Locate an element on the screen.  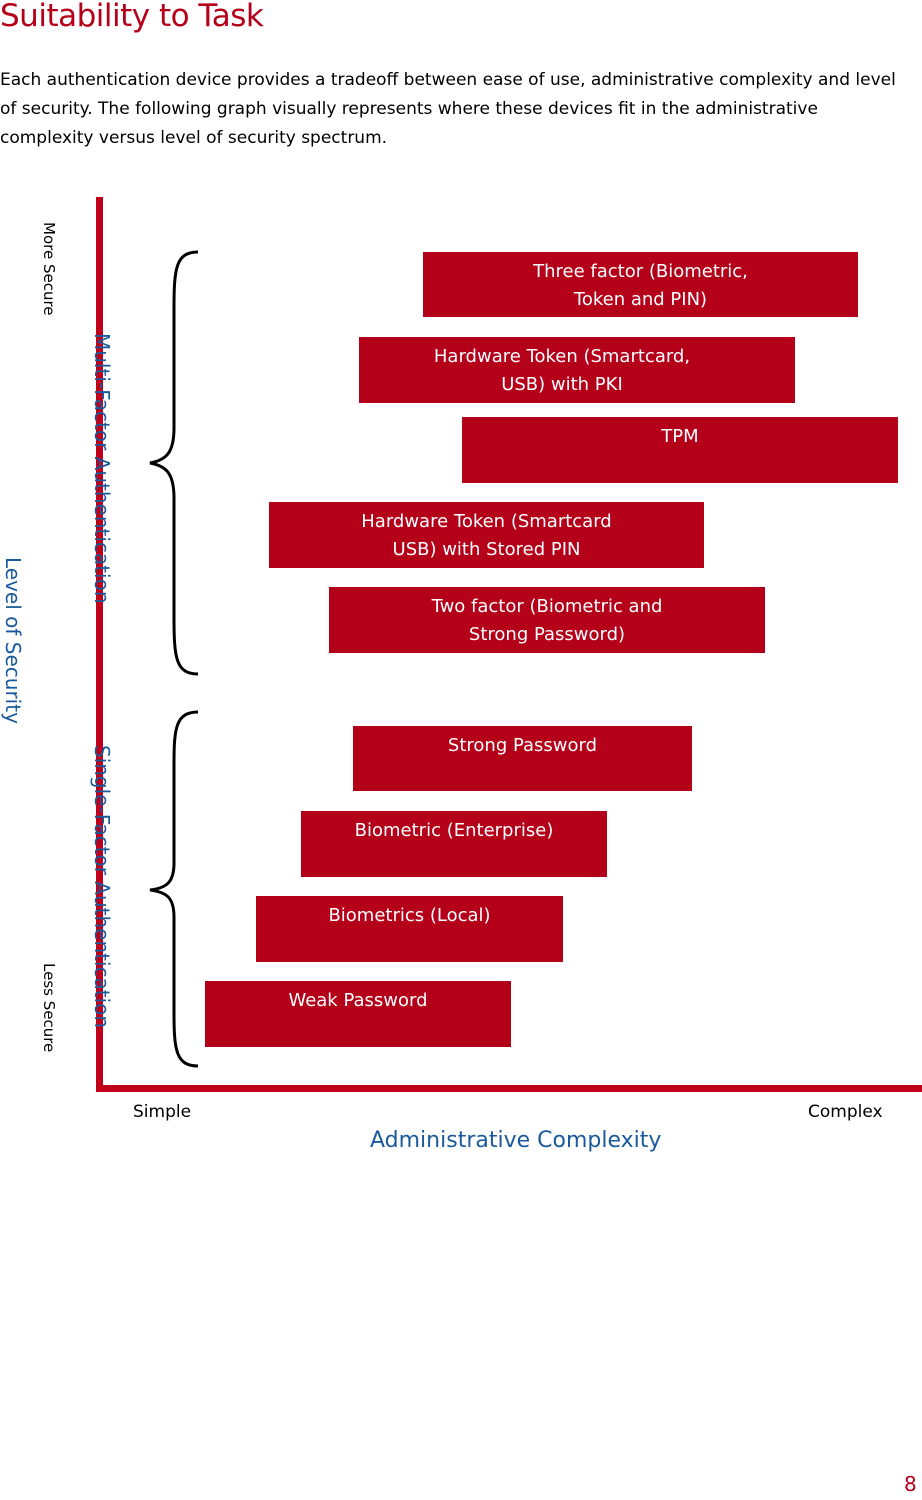
bar-biometrics-local: Biometrics (Local) is located at coordinates (409, 929).